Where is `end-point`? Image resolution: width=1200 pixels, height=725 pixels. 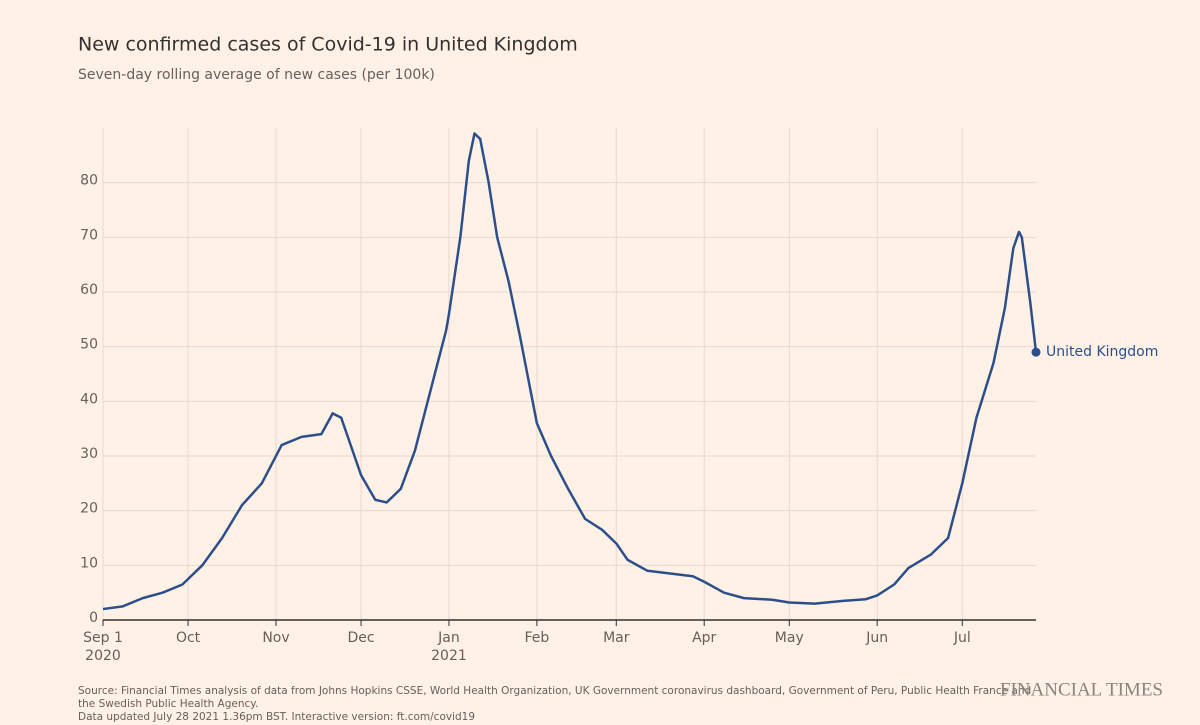
end-point is located at coordinates (1036, 352).